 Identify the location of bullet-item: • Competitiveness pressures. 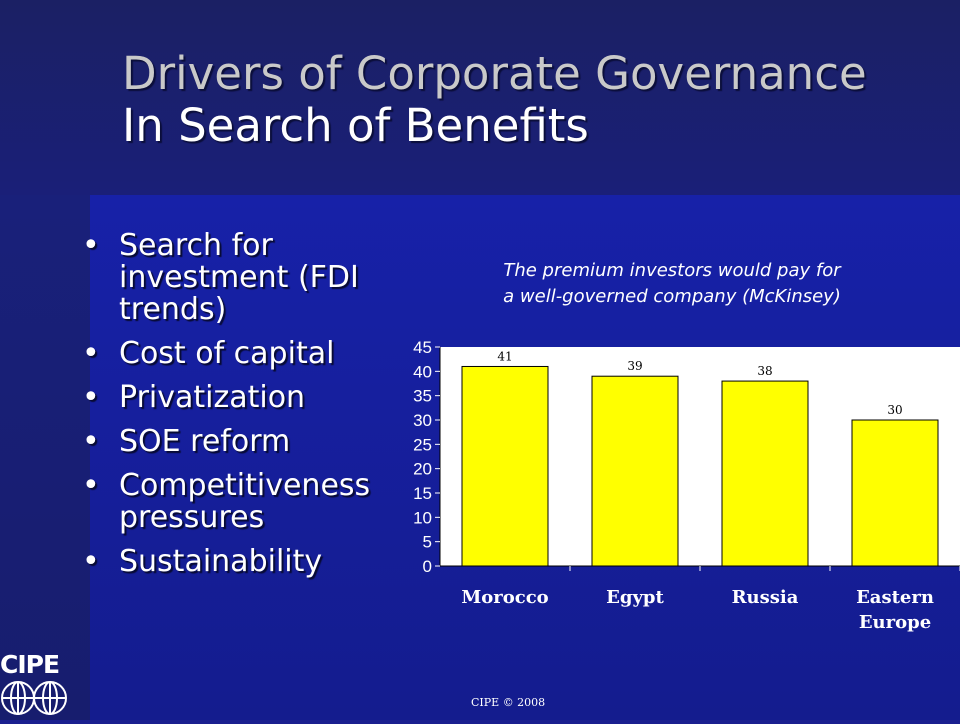
(242, 502).